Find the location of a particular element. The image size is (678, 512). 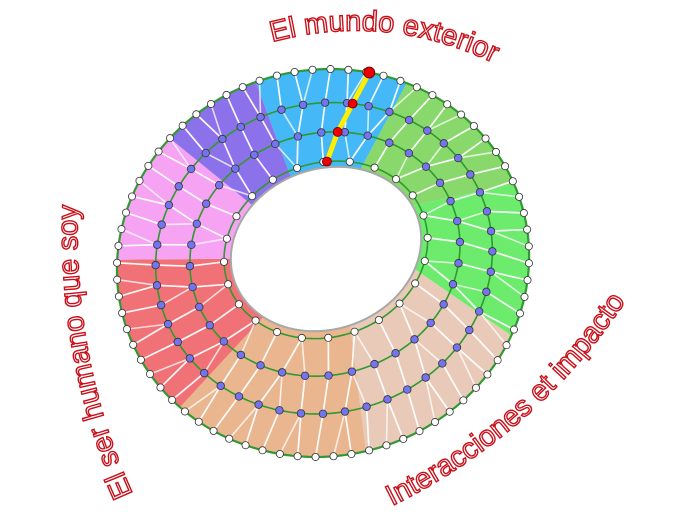

sector-red is located at coordinates (190, 333).